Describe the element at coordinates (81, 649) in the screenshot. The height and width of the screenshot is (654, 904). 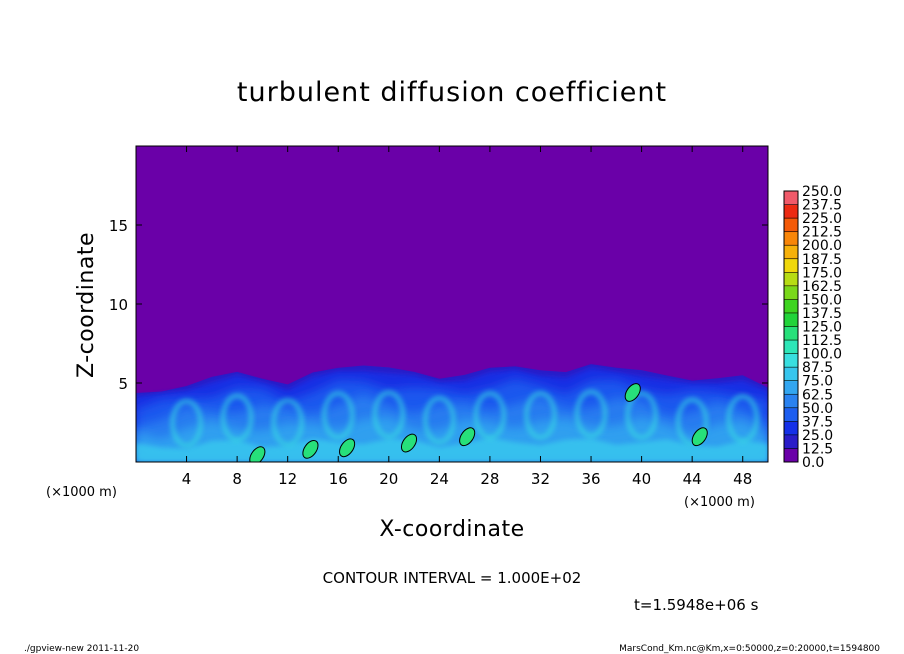
I see `footer-left-text: ./gpview-new 2011-11-20` at that location.